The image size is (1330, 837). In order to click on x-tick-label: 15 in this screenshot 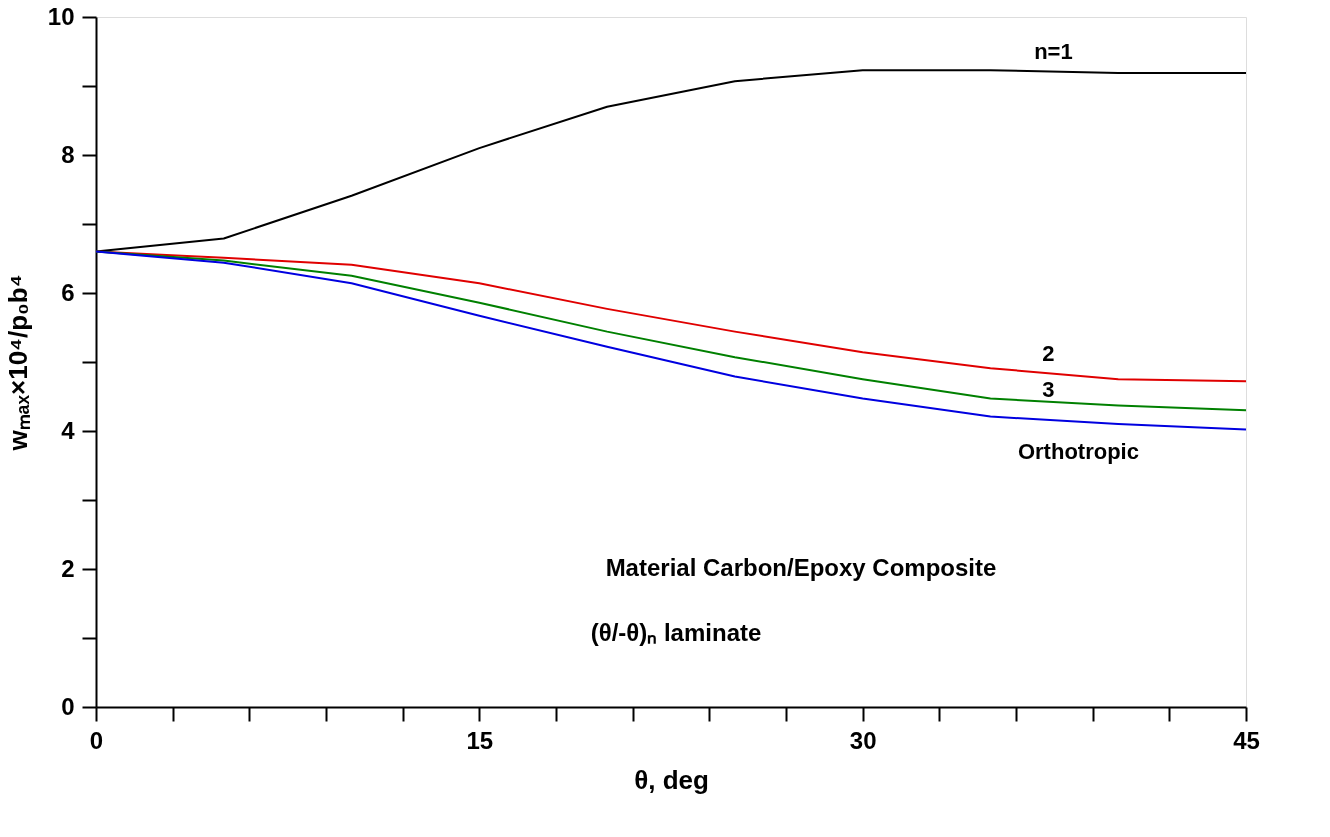, I will do `click(480, 740)`.